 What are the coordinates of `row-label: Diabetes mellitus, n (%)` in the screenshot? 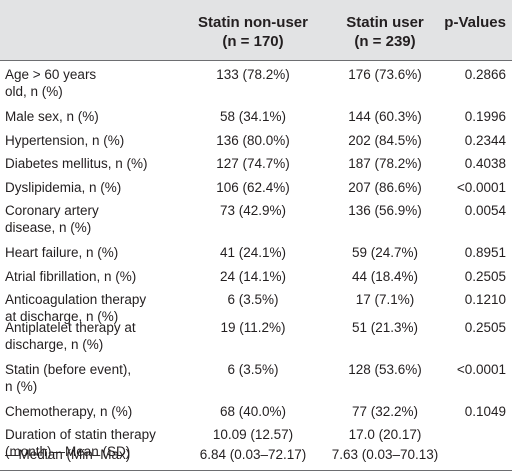 It's located at (94, 163).